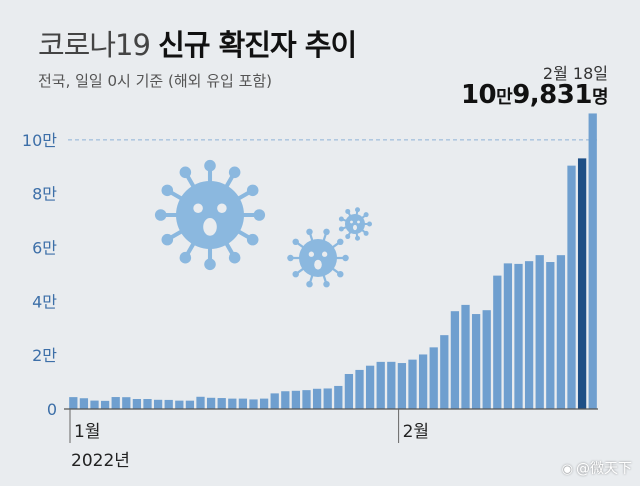 This screenshot has width=640, height=486. I want to click on title-bold: 신규 확진자 추이, so click(257, 45).